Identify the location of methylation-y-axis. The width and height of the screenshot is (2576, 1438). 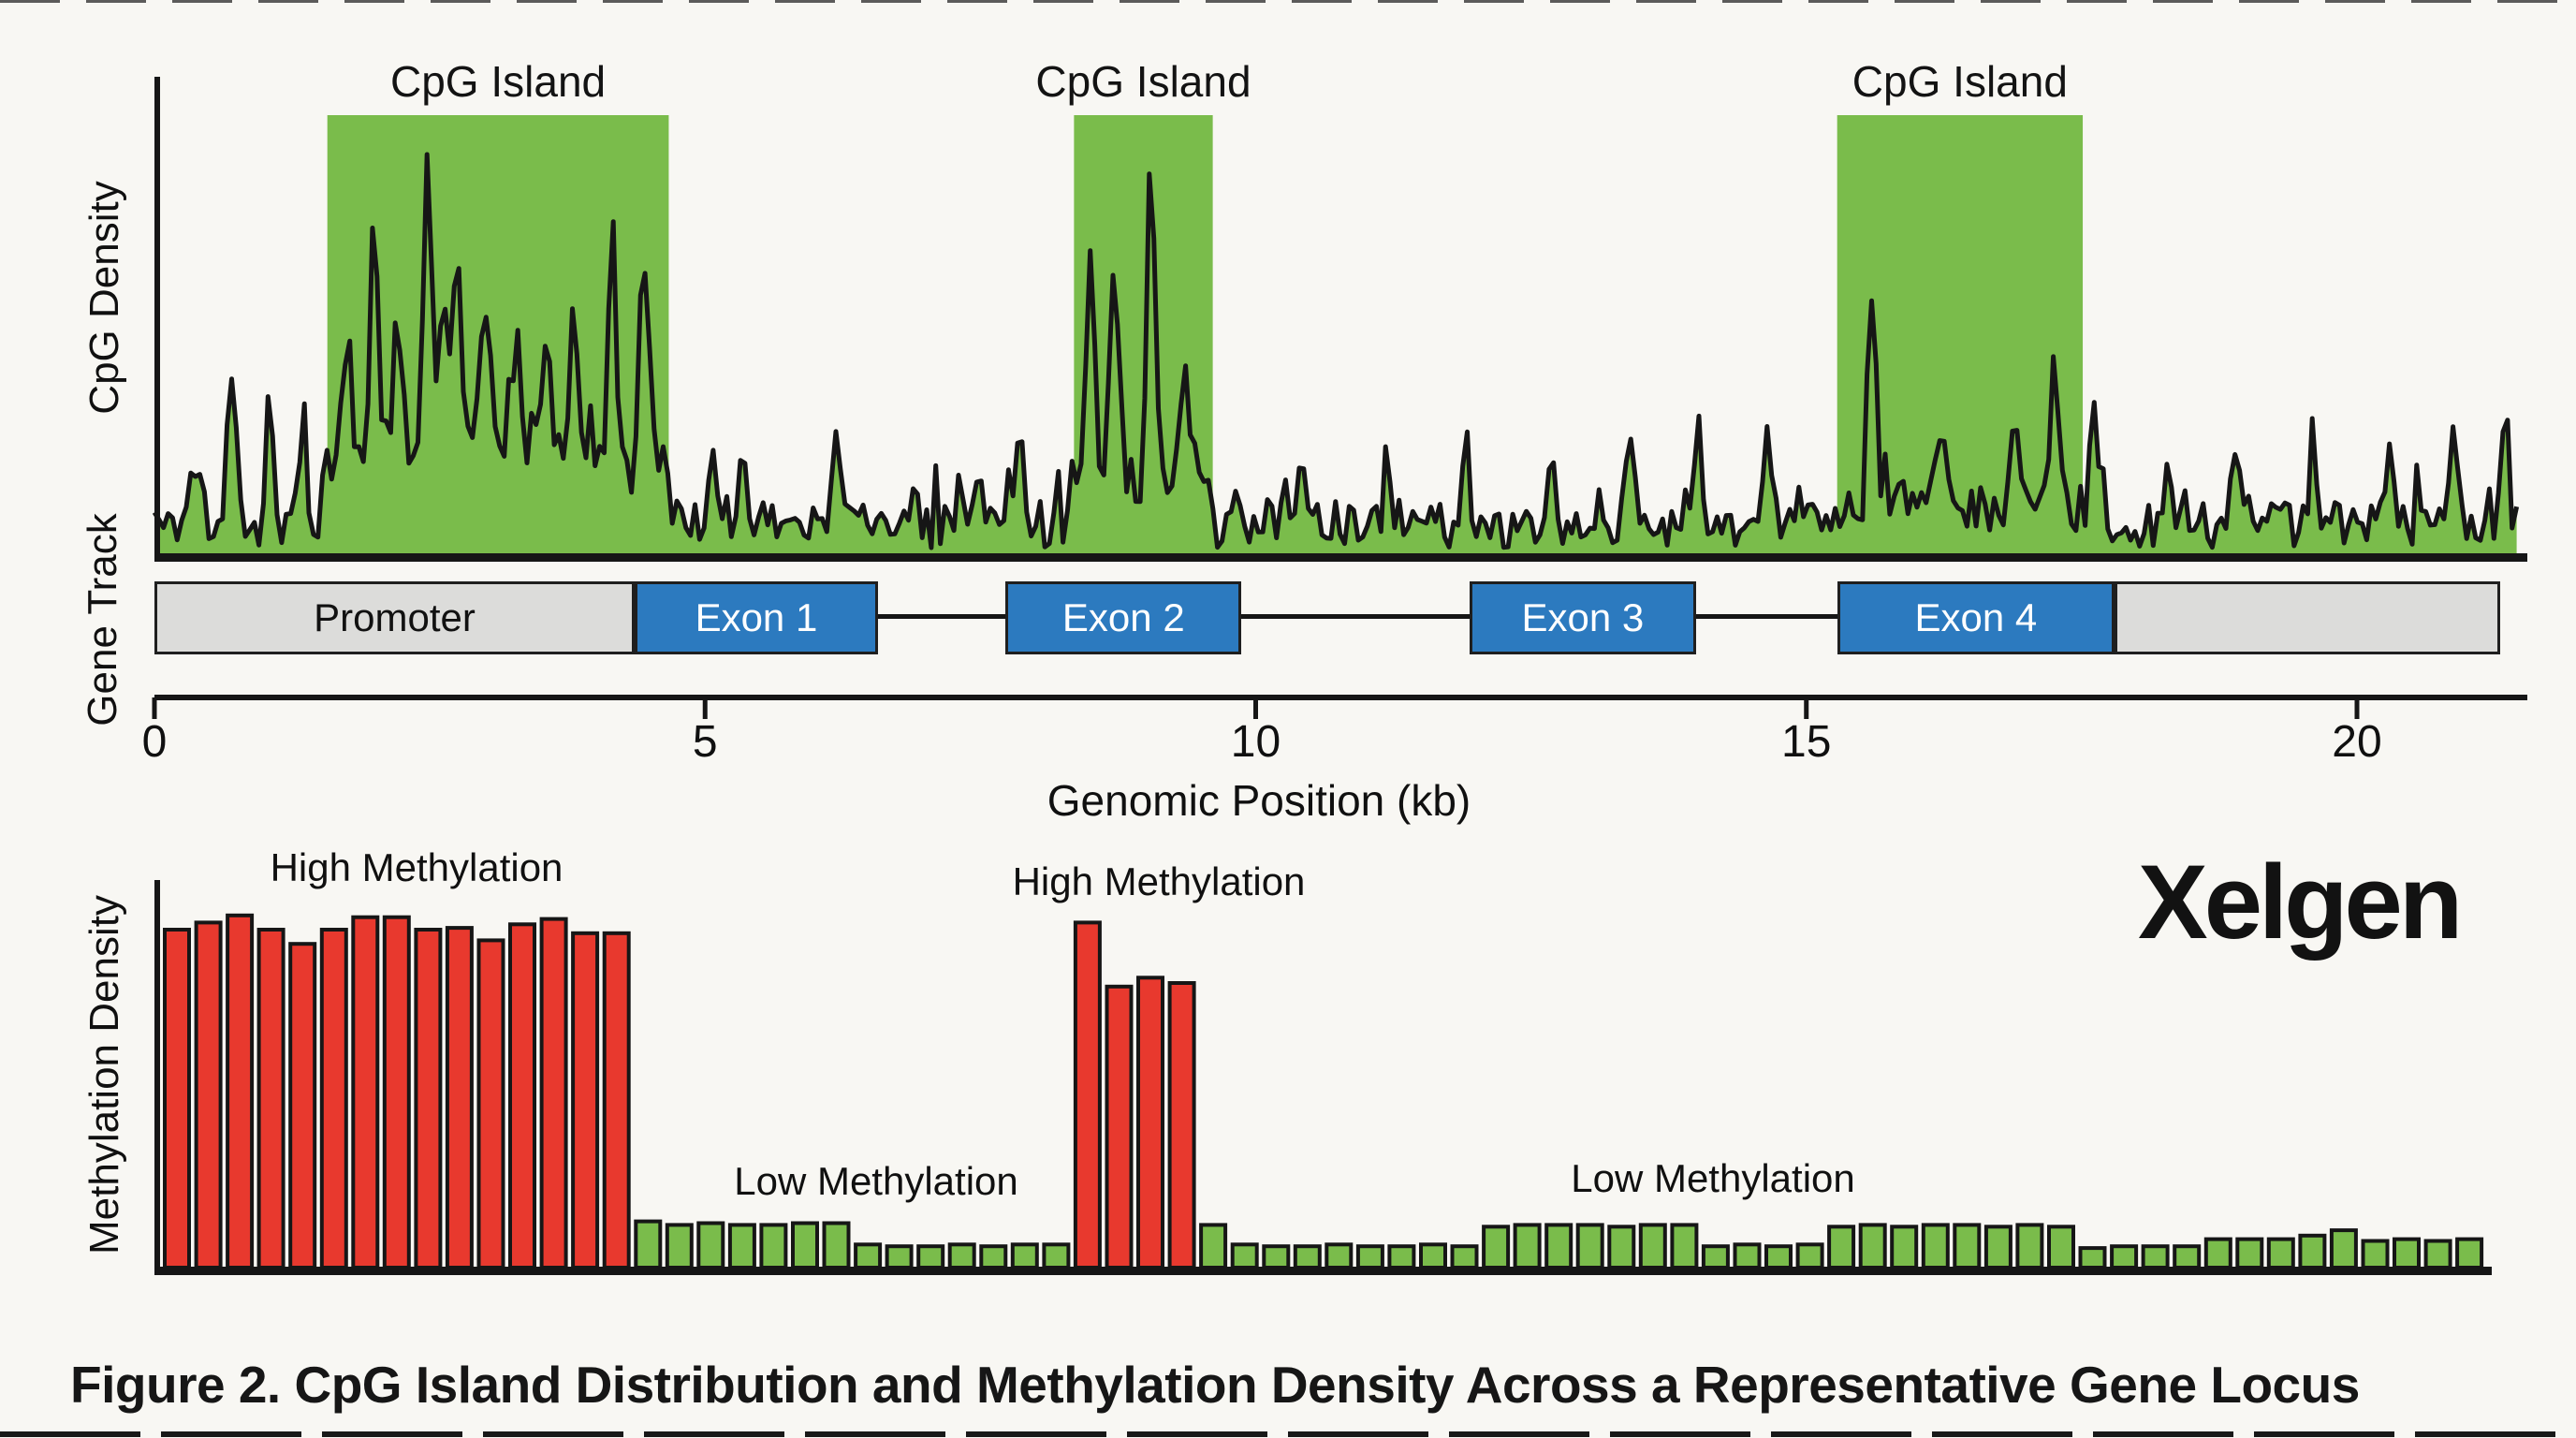
(157, 1077).